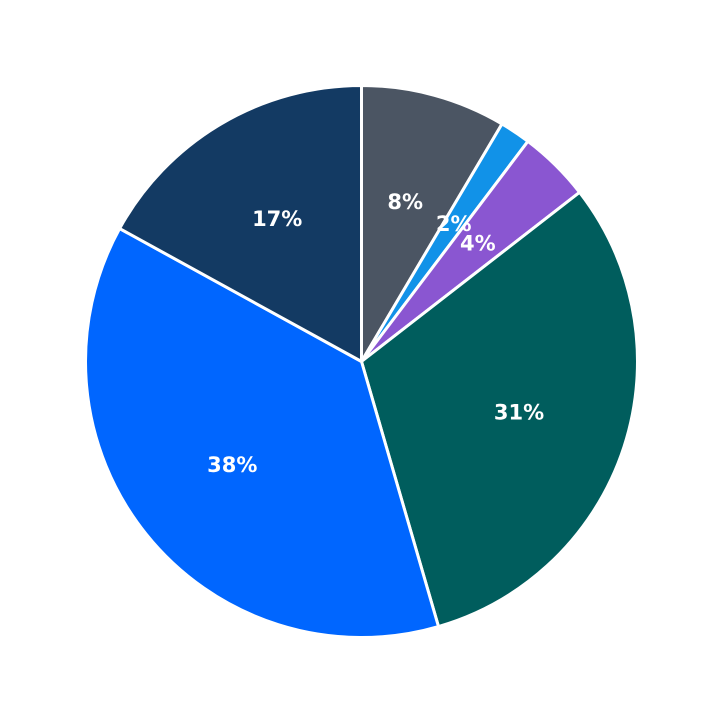  What do you see at coordinates (454, 224) in the screenshot?
I see `pie-slice-label-1: 2%` at bounding box center [454, 224].